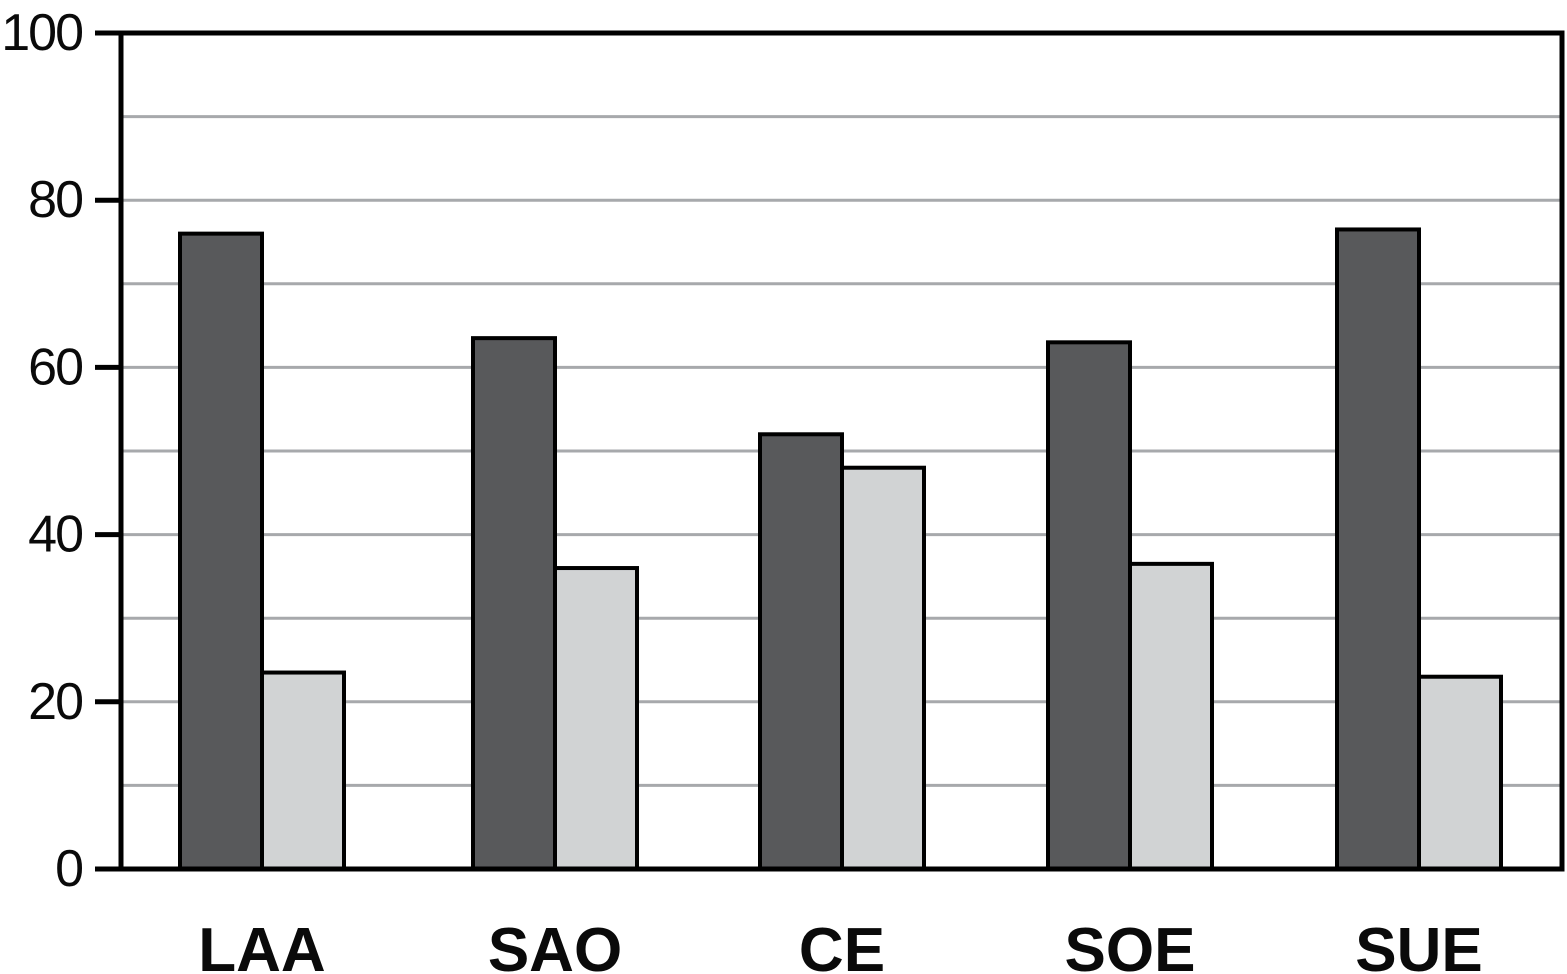 The height and width of the screenshot is (974, 1567). Describe the element at coordinates (596, 718) in the screenshot. I see `bar-sao-light_gray` at that location.